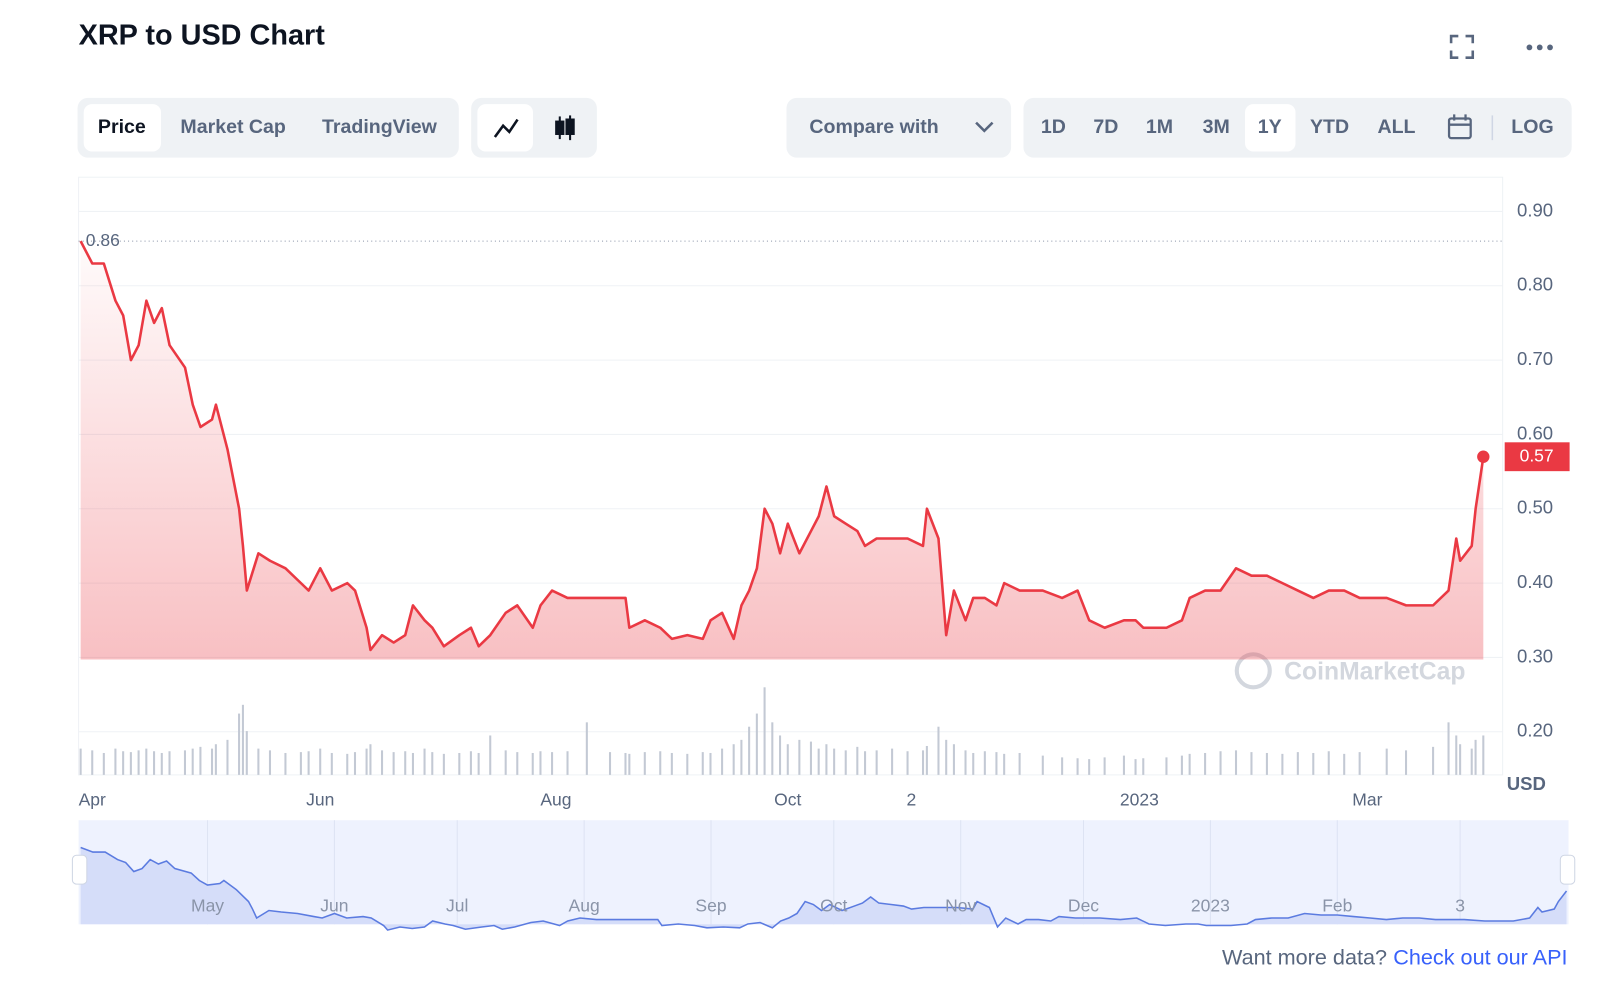 This screenshot has height=982, width=1608. What do you see at coordinates (1105, 127) in the screenshot?
I see `range-button: 7D` at bounding box center [1105, 127].